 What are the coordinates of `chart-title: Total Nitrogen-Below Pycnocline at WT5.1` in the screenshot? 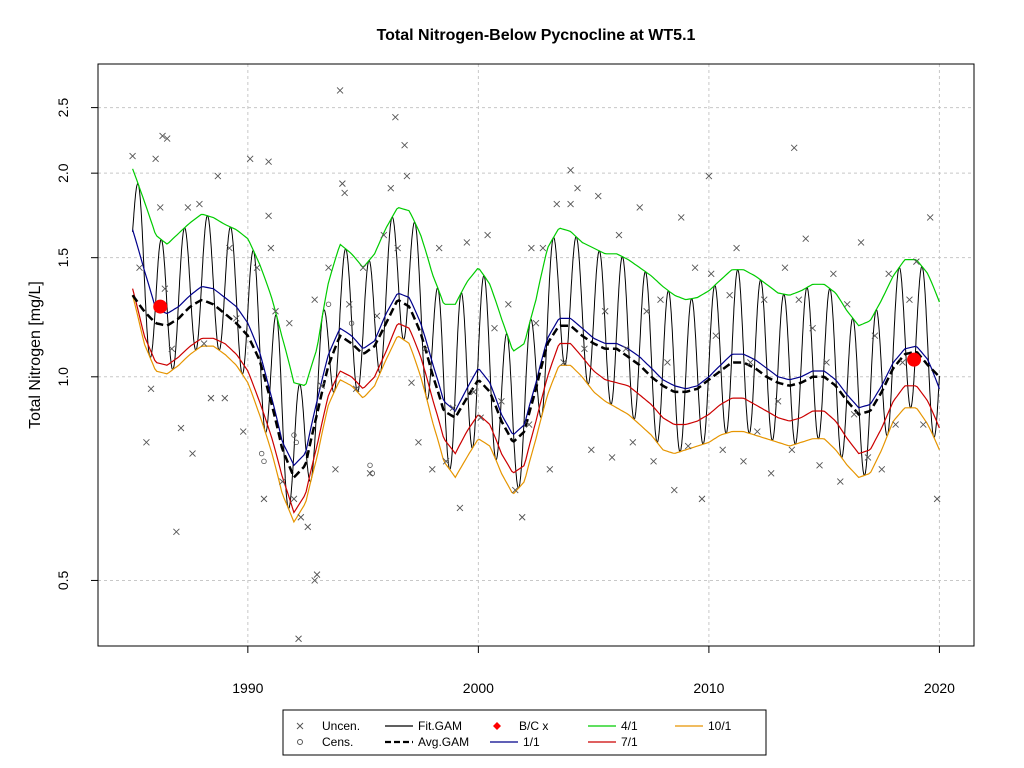 It's located at (536, 35).